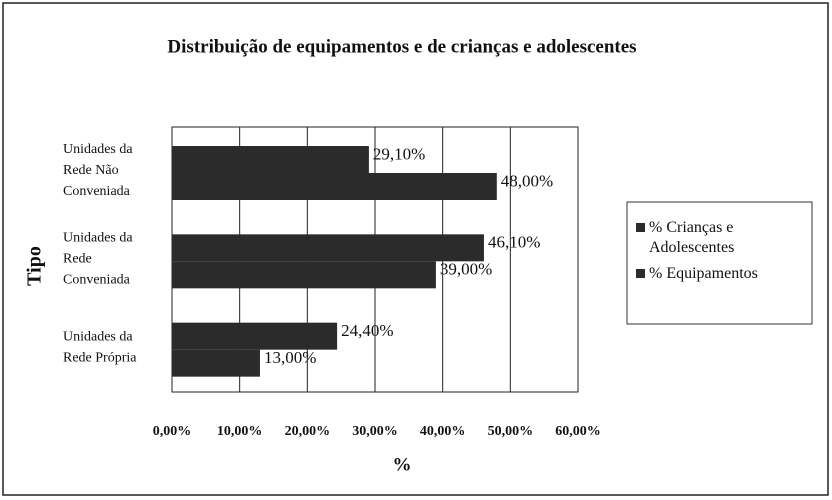 The height and width of the screenshot is (500, 832). What do you see at coordinates (527, 180) in the screenshot?
I see `value-label: 48,00%` at bounding box center [527, 180].